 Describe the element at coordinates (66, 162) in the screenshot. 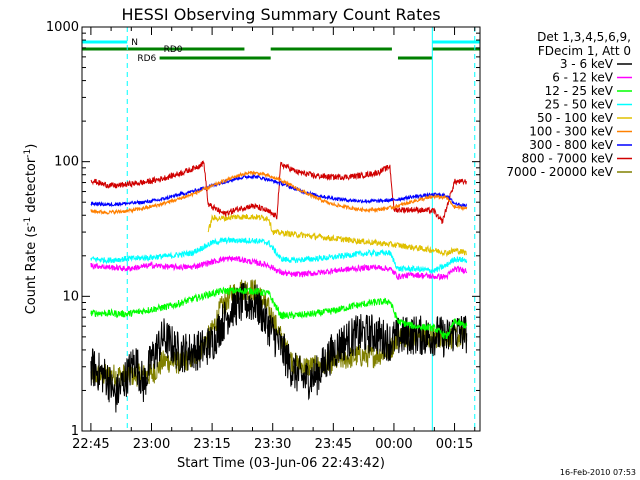

I see `y-tick-label: 100` at that location.